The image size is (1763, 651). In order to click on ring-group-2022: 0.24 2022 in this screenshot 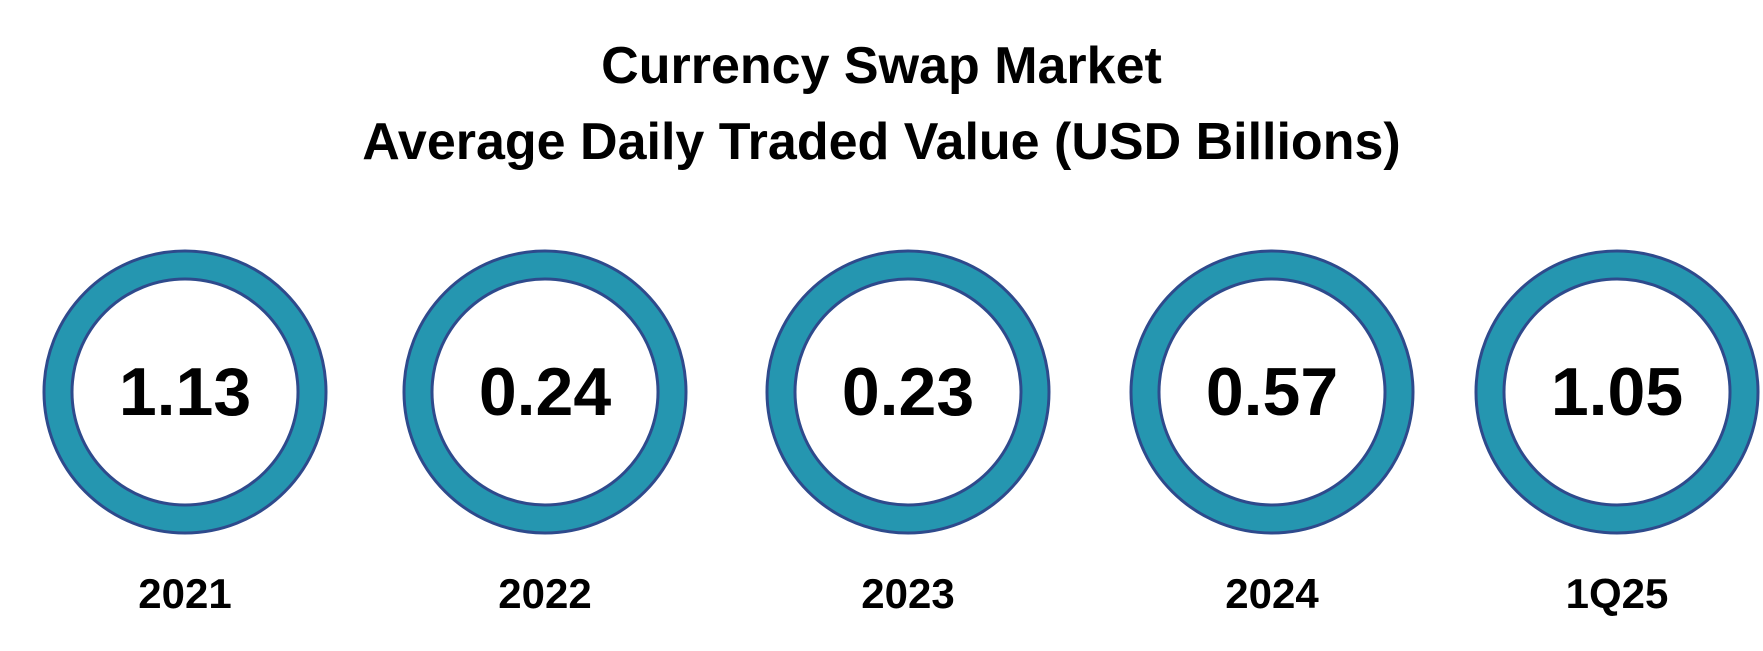, I will do `click(545, 433)`.